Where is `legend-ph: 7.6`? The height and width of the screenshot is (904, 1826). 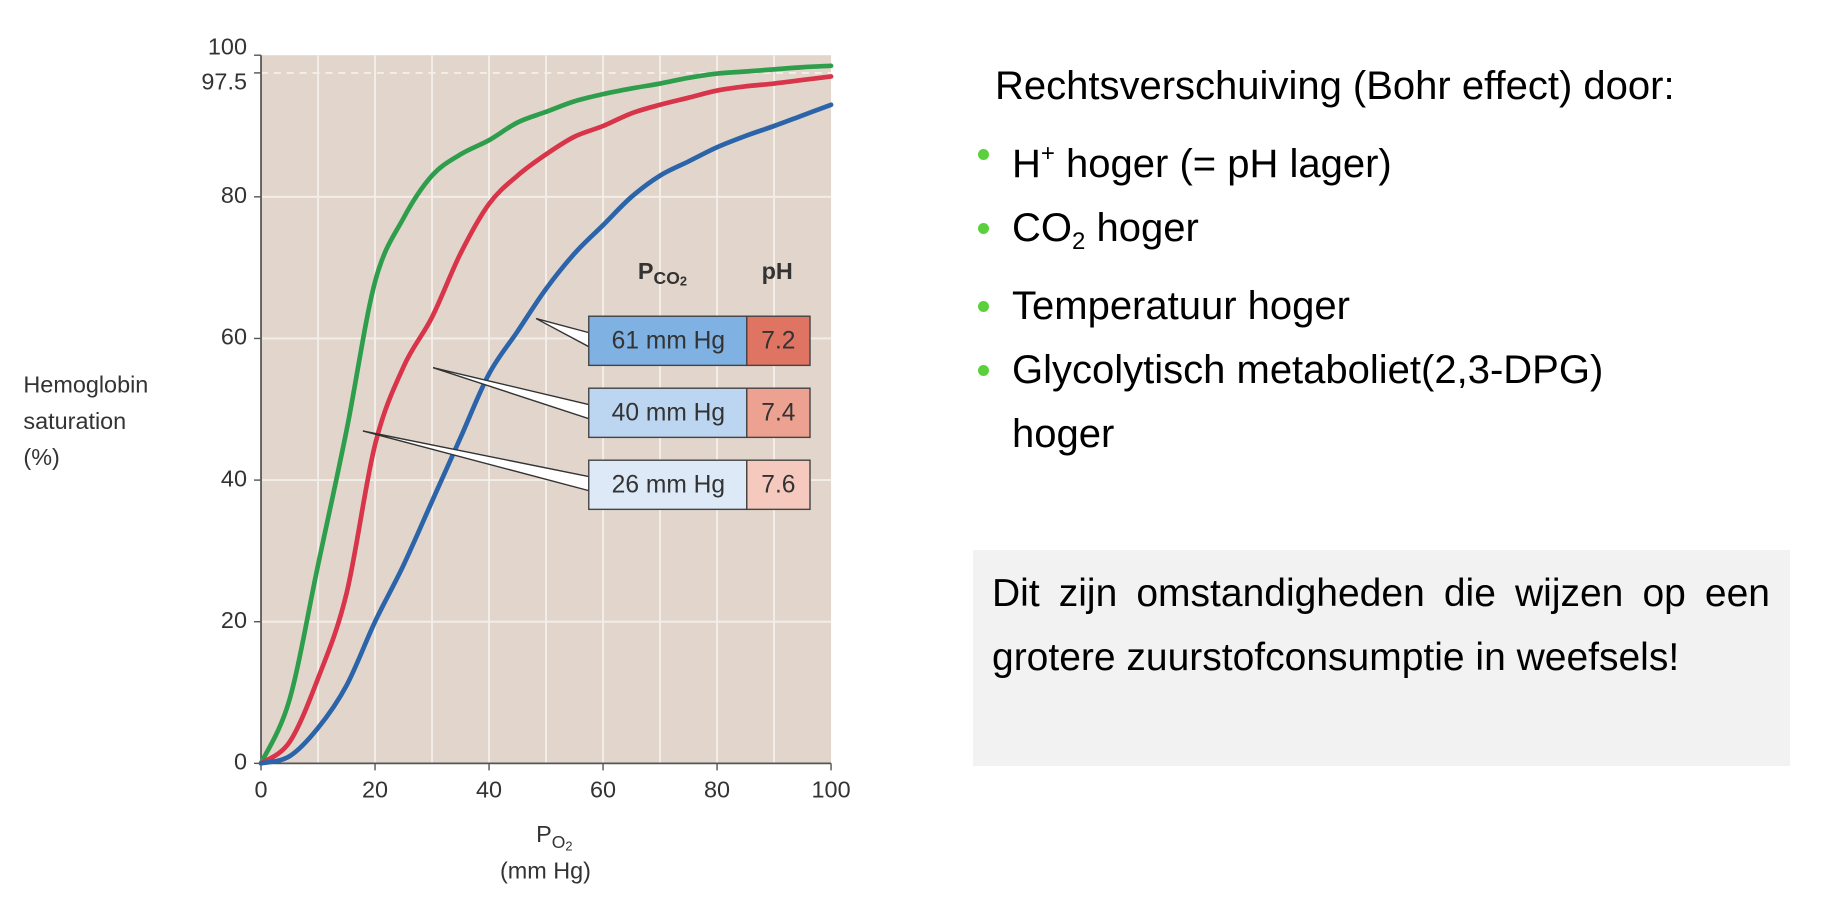
legend-ph: 7.6 is located at coordinates (778, 484).